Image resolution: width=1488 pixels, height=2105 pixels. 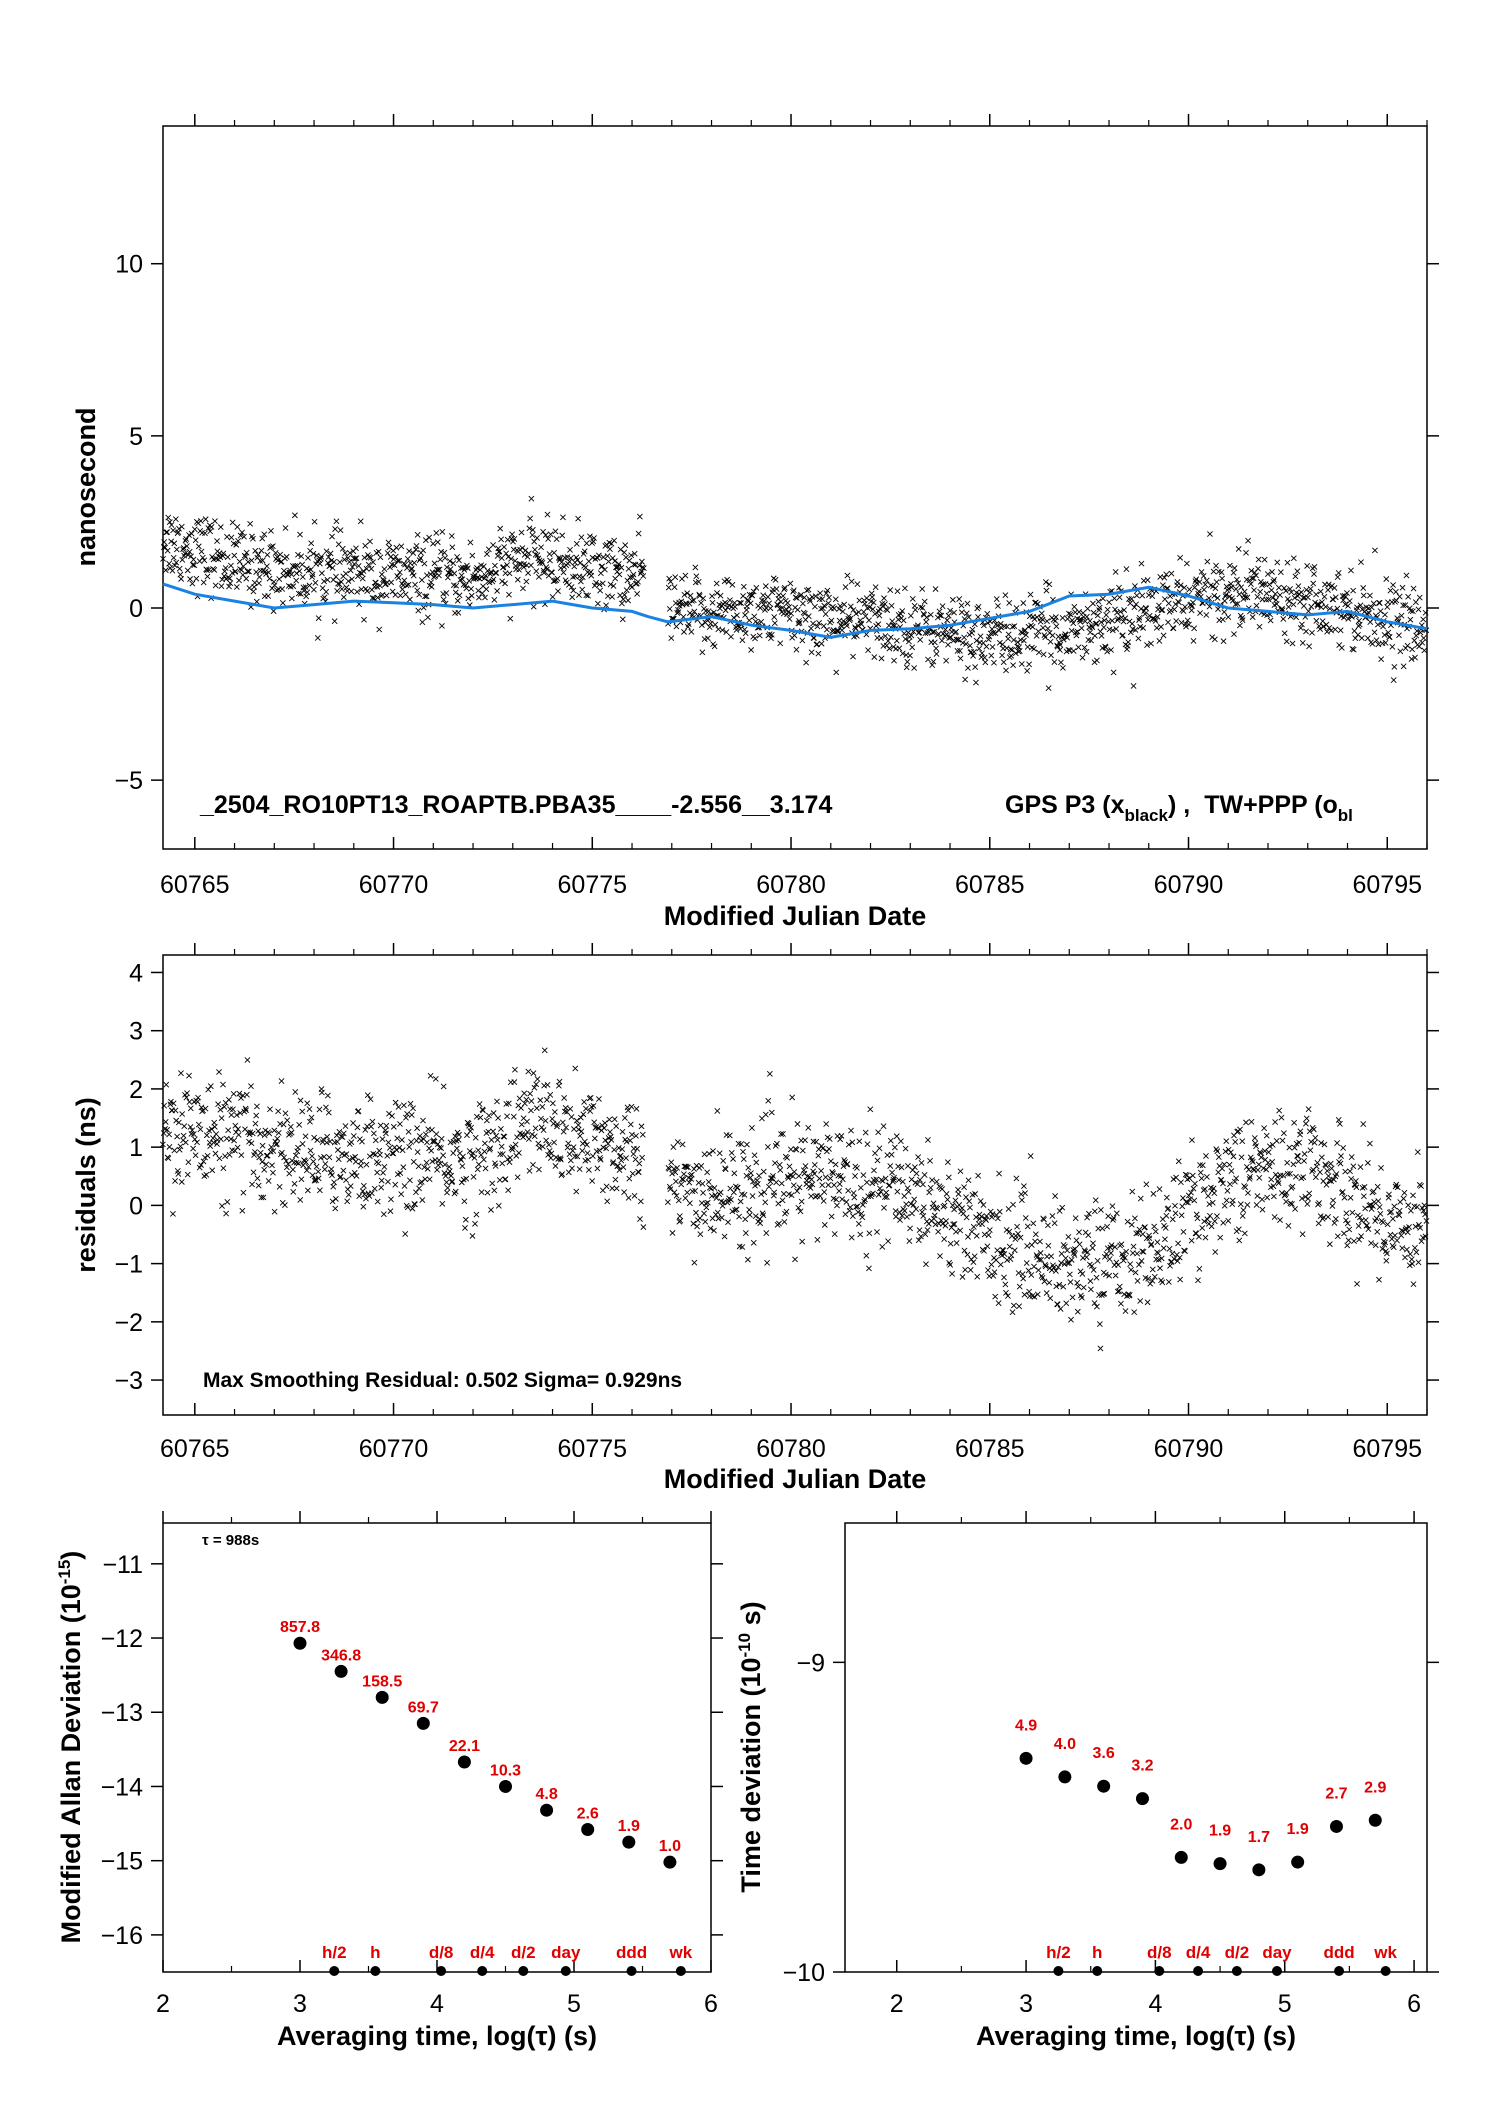 I want to click on legend-gps-prefix: GPS P3 (x, so click(x=1065, y=805).